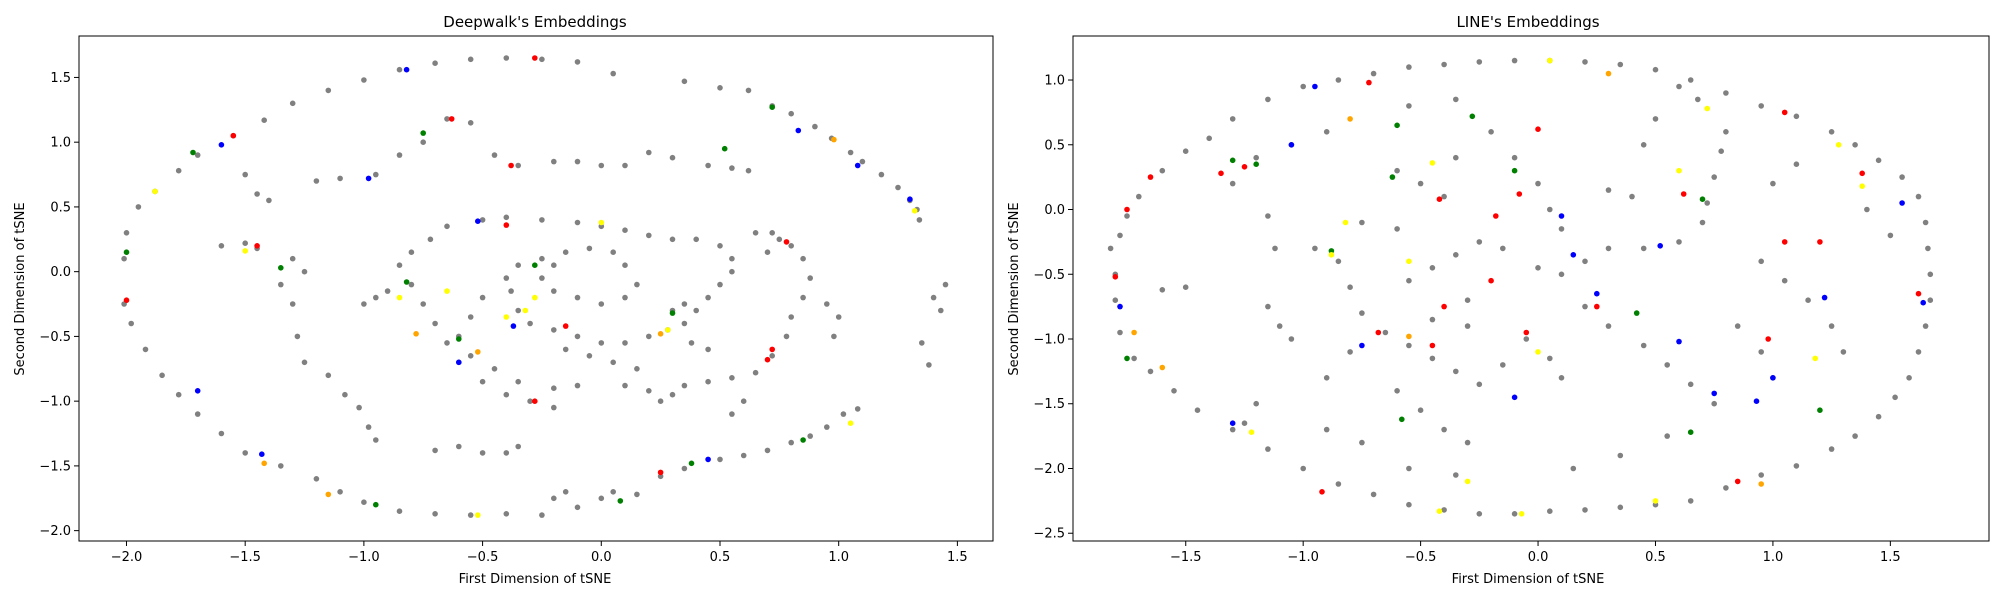  What do you see at coordinates (20, 288) in the screenshot?
I see `y-axis-label: Second Dimension of tSNE` at bounding box center [20, 288].